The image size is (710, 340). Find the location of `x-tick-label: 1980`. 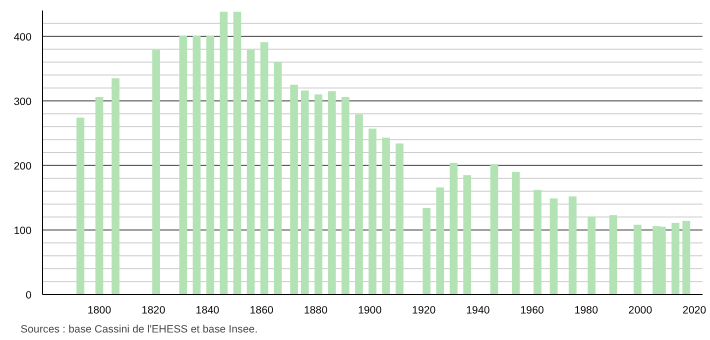

x-tick-label: 1980 is located at coordinates (586, 310).